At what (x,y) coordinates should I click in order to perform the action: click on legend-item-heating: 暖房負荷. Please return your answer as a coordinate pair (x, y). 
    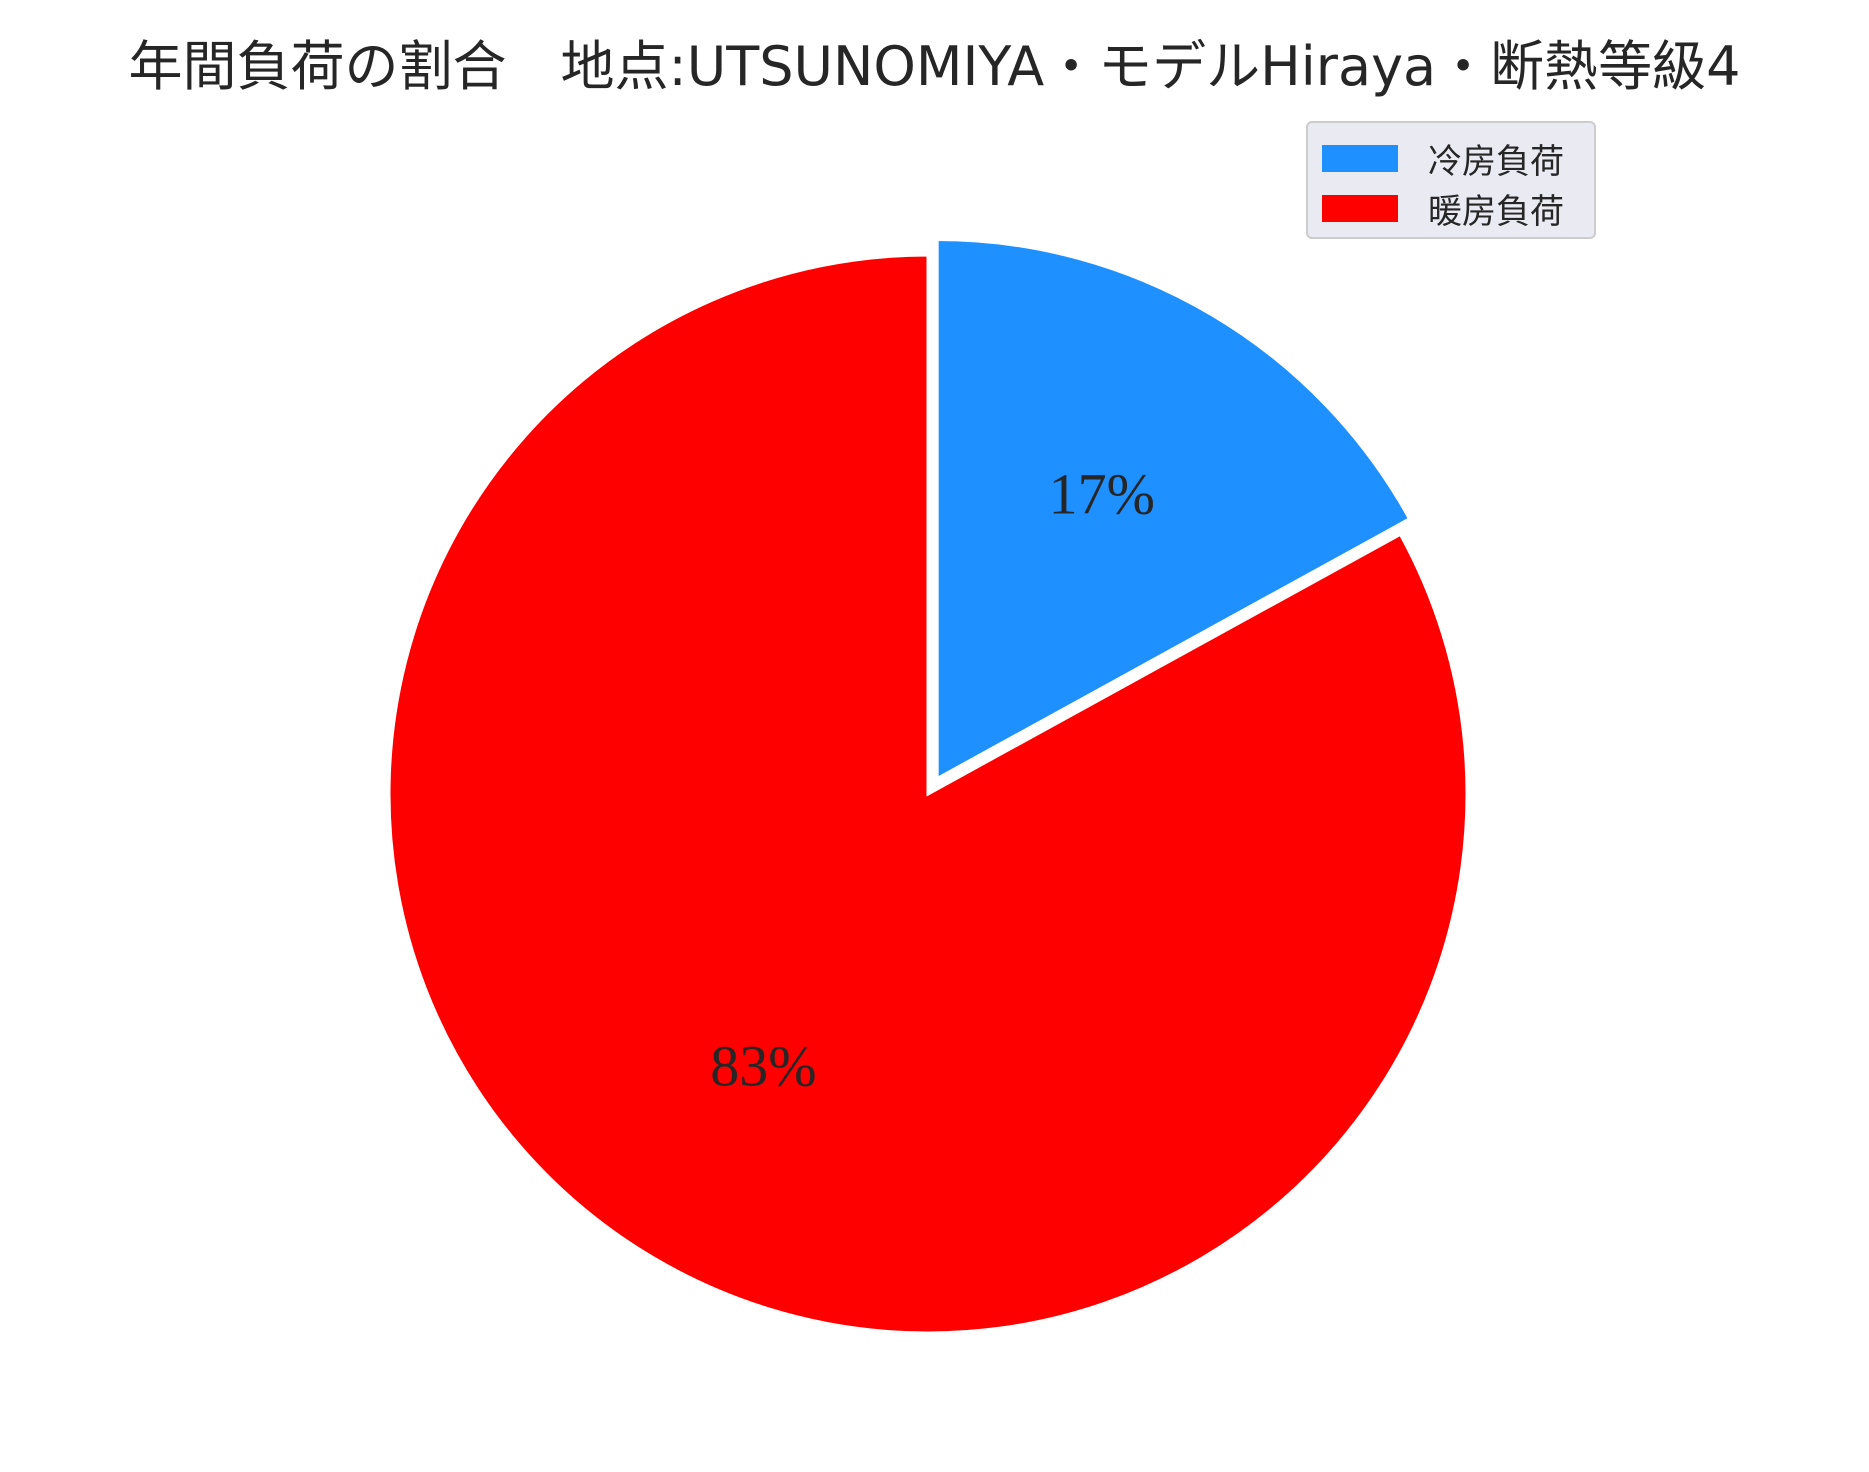
    Looking at the image, I should click on (1451, 208).